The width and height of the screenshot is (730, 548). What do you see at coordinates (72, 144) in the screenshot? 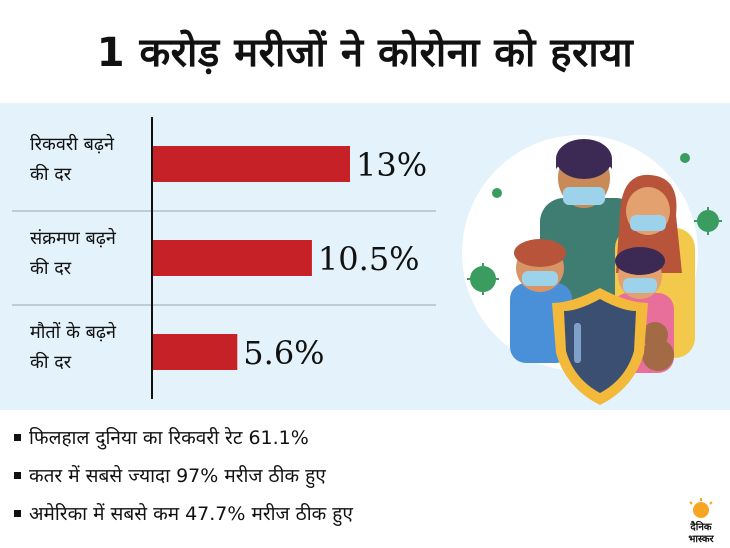
I see `category-label: रिकवरी बढ़ने` at bounding box center [72, 144].